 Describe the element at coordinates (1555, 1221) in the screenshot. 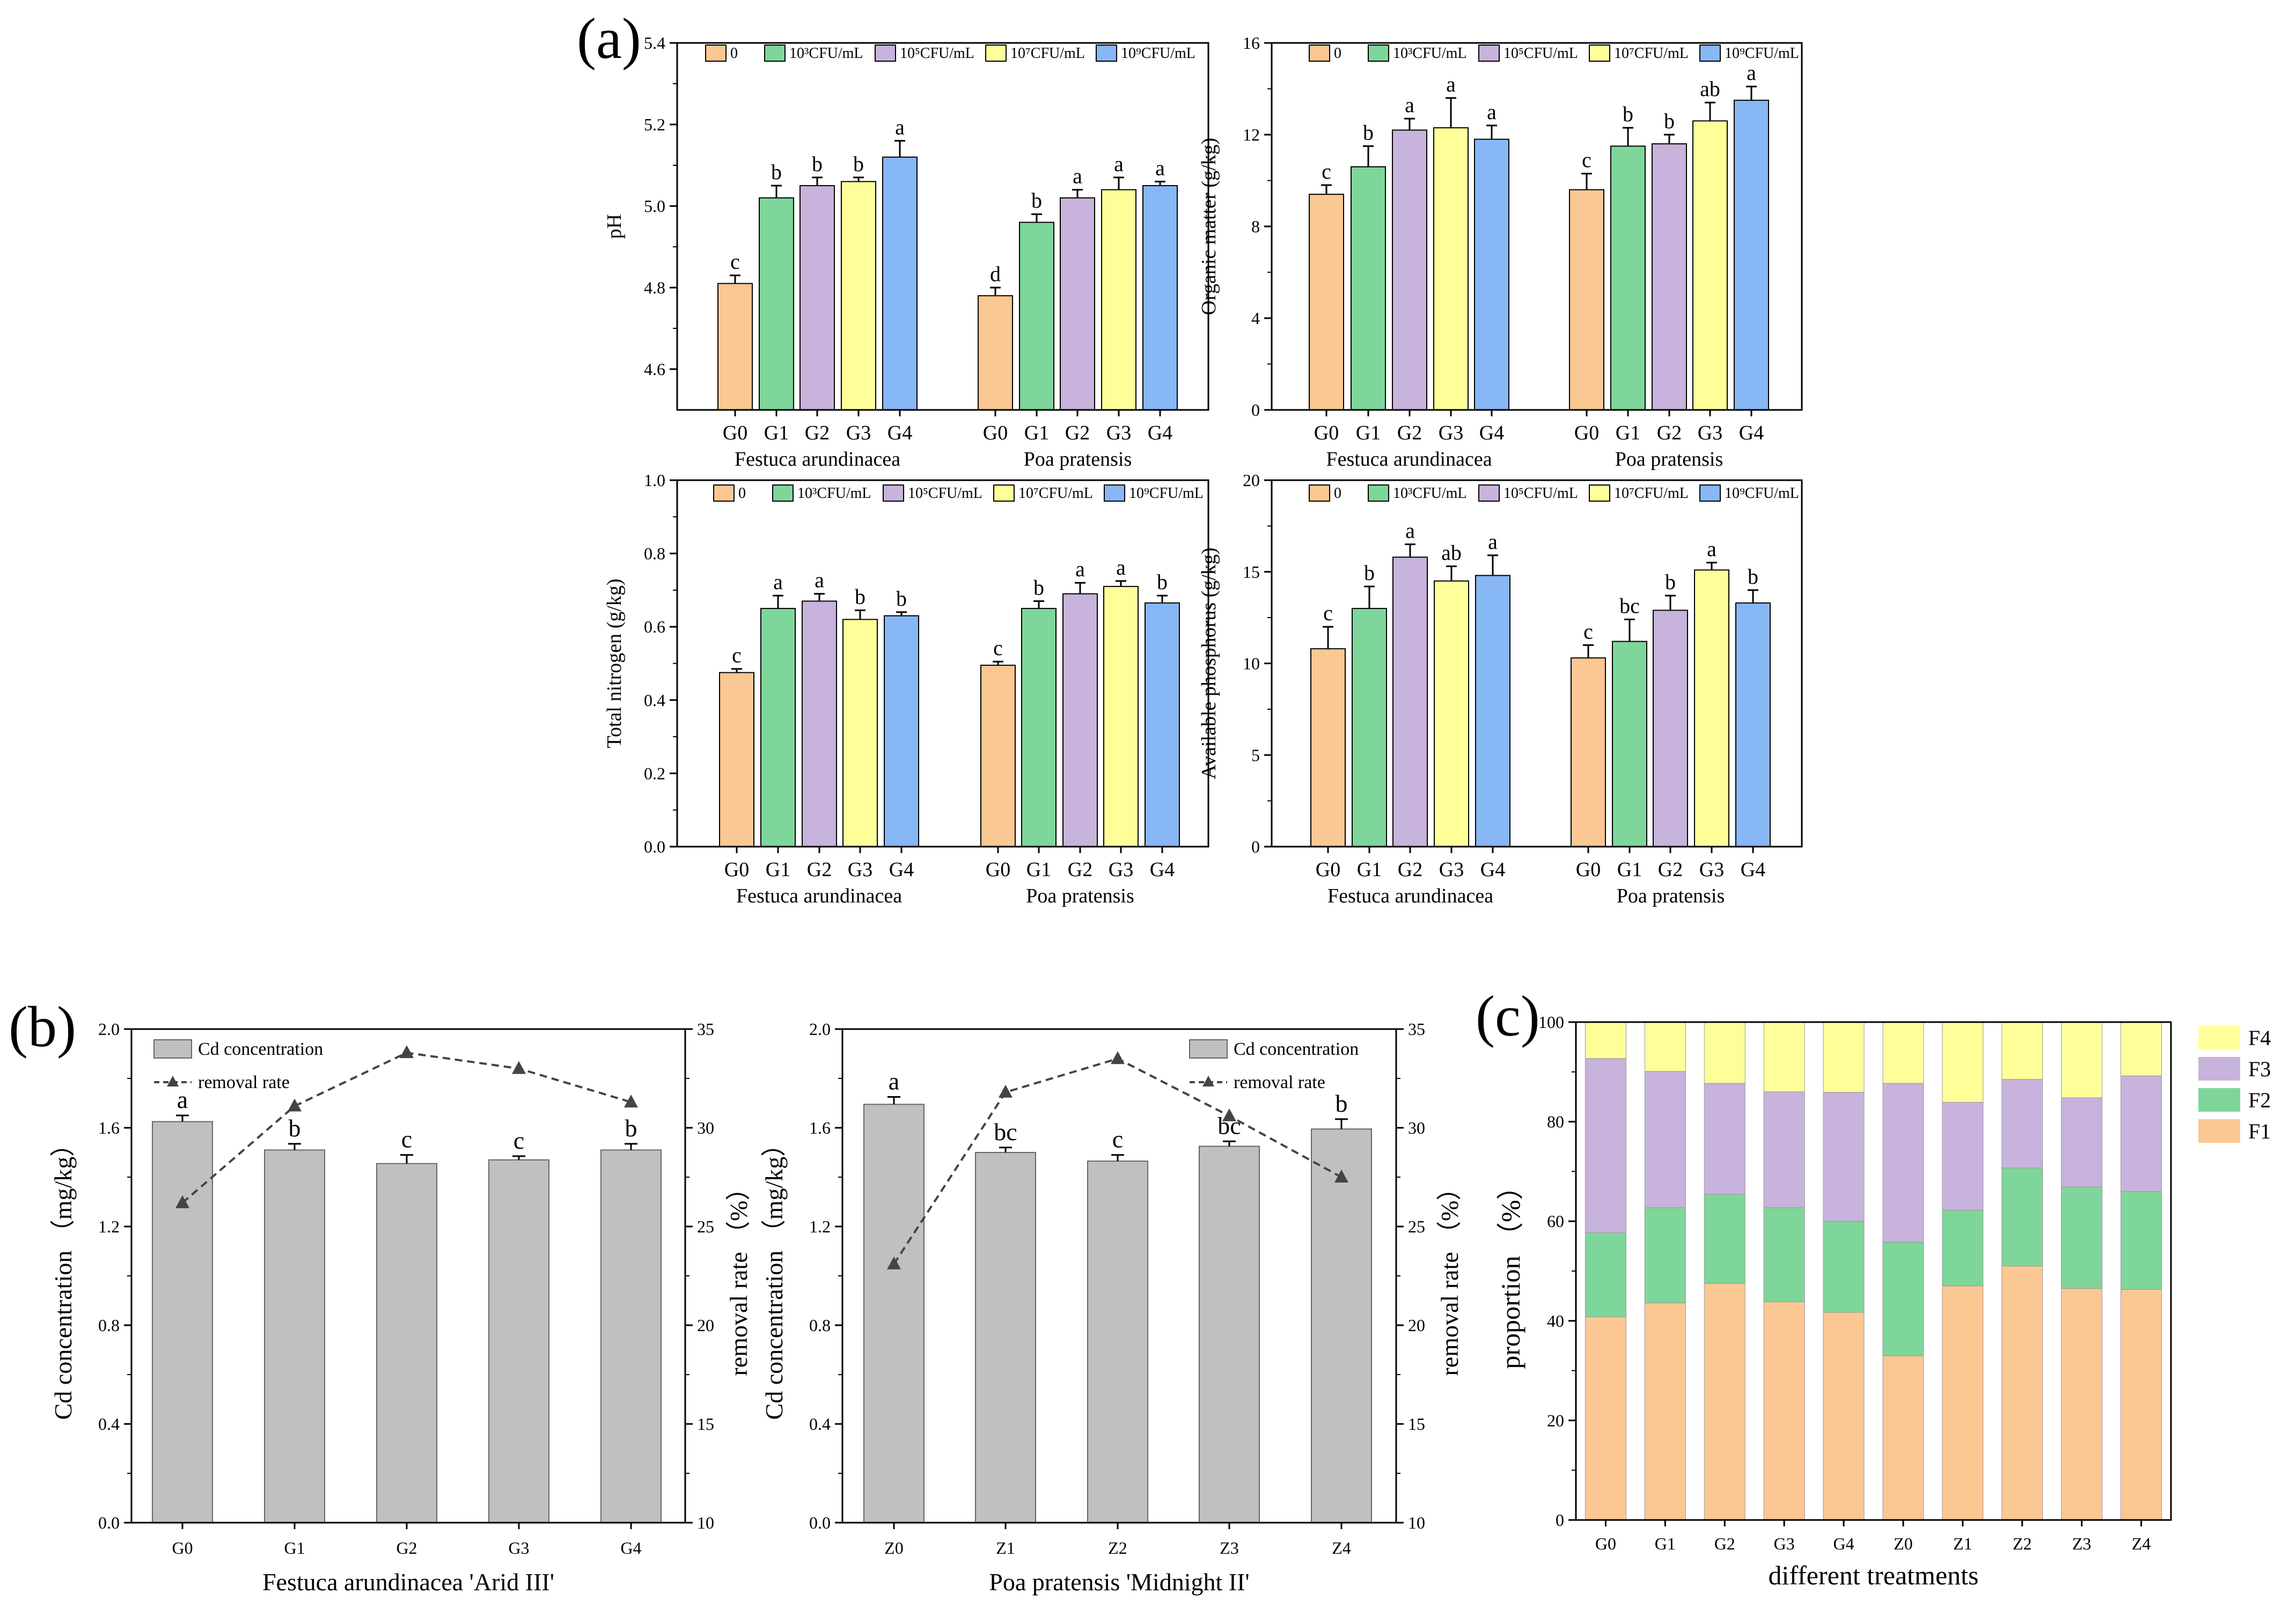

I see `y-tick-label: 60` at that location.